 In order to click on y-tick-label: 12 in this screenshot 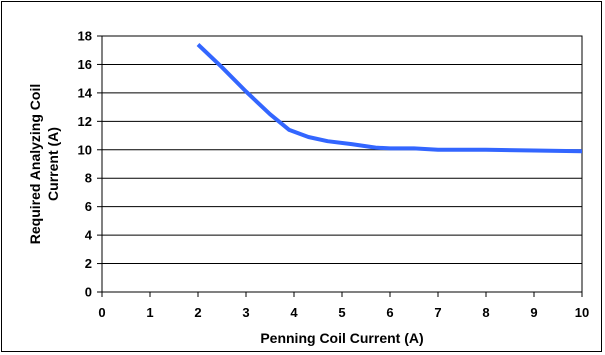, I will do `click(85, 121)`.